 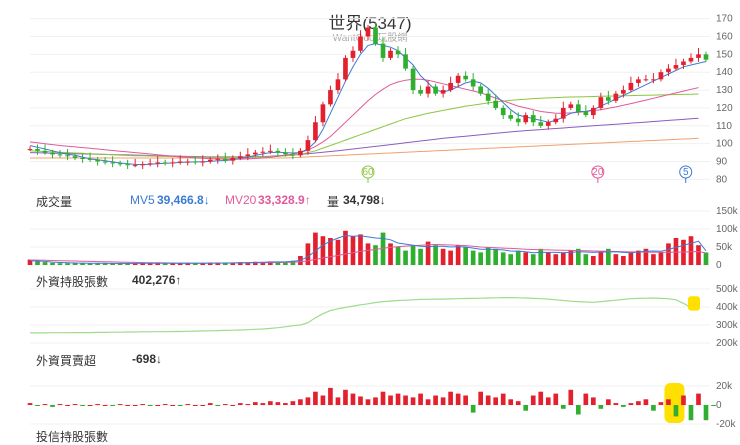 What do you see at coordinates (727, 211) in the screenshot?
I see `volume-tick-label: 150k` at bounding box center [727, 211].